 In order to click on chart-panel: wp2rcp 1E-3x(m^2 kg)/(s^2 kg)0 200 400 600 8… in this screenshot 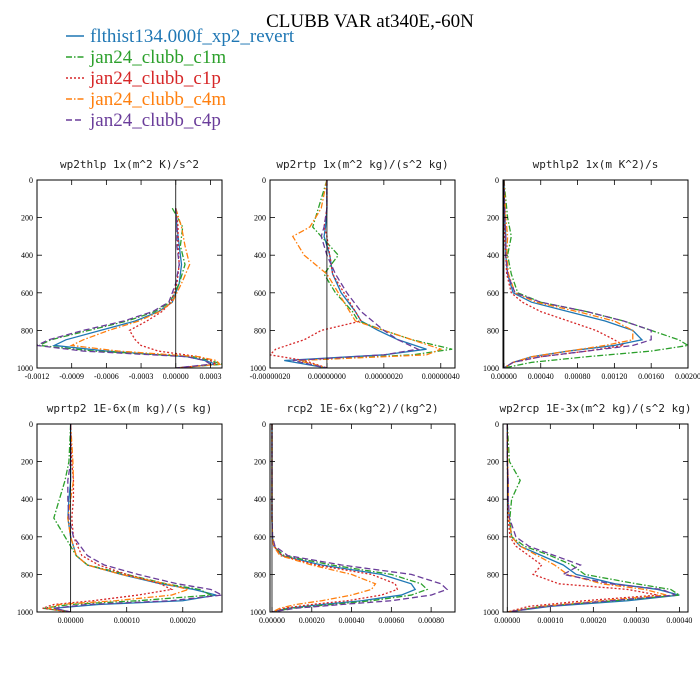, I will do `click(587, 513)`.